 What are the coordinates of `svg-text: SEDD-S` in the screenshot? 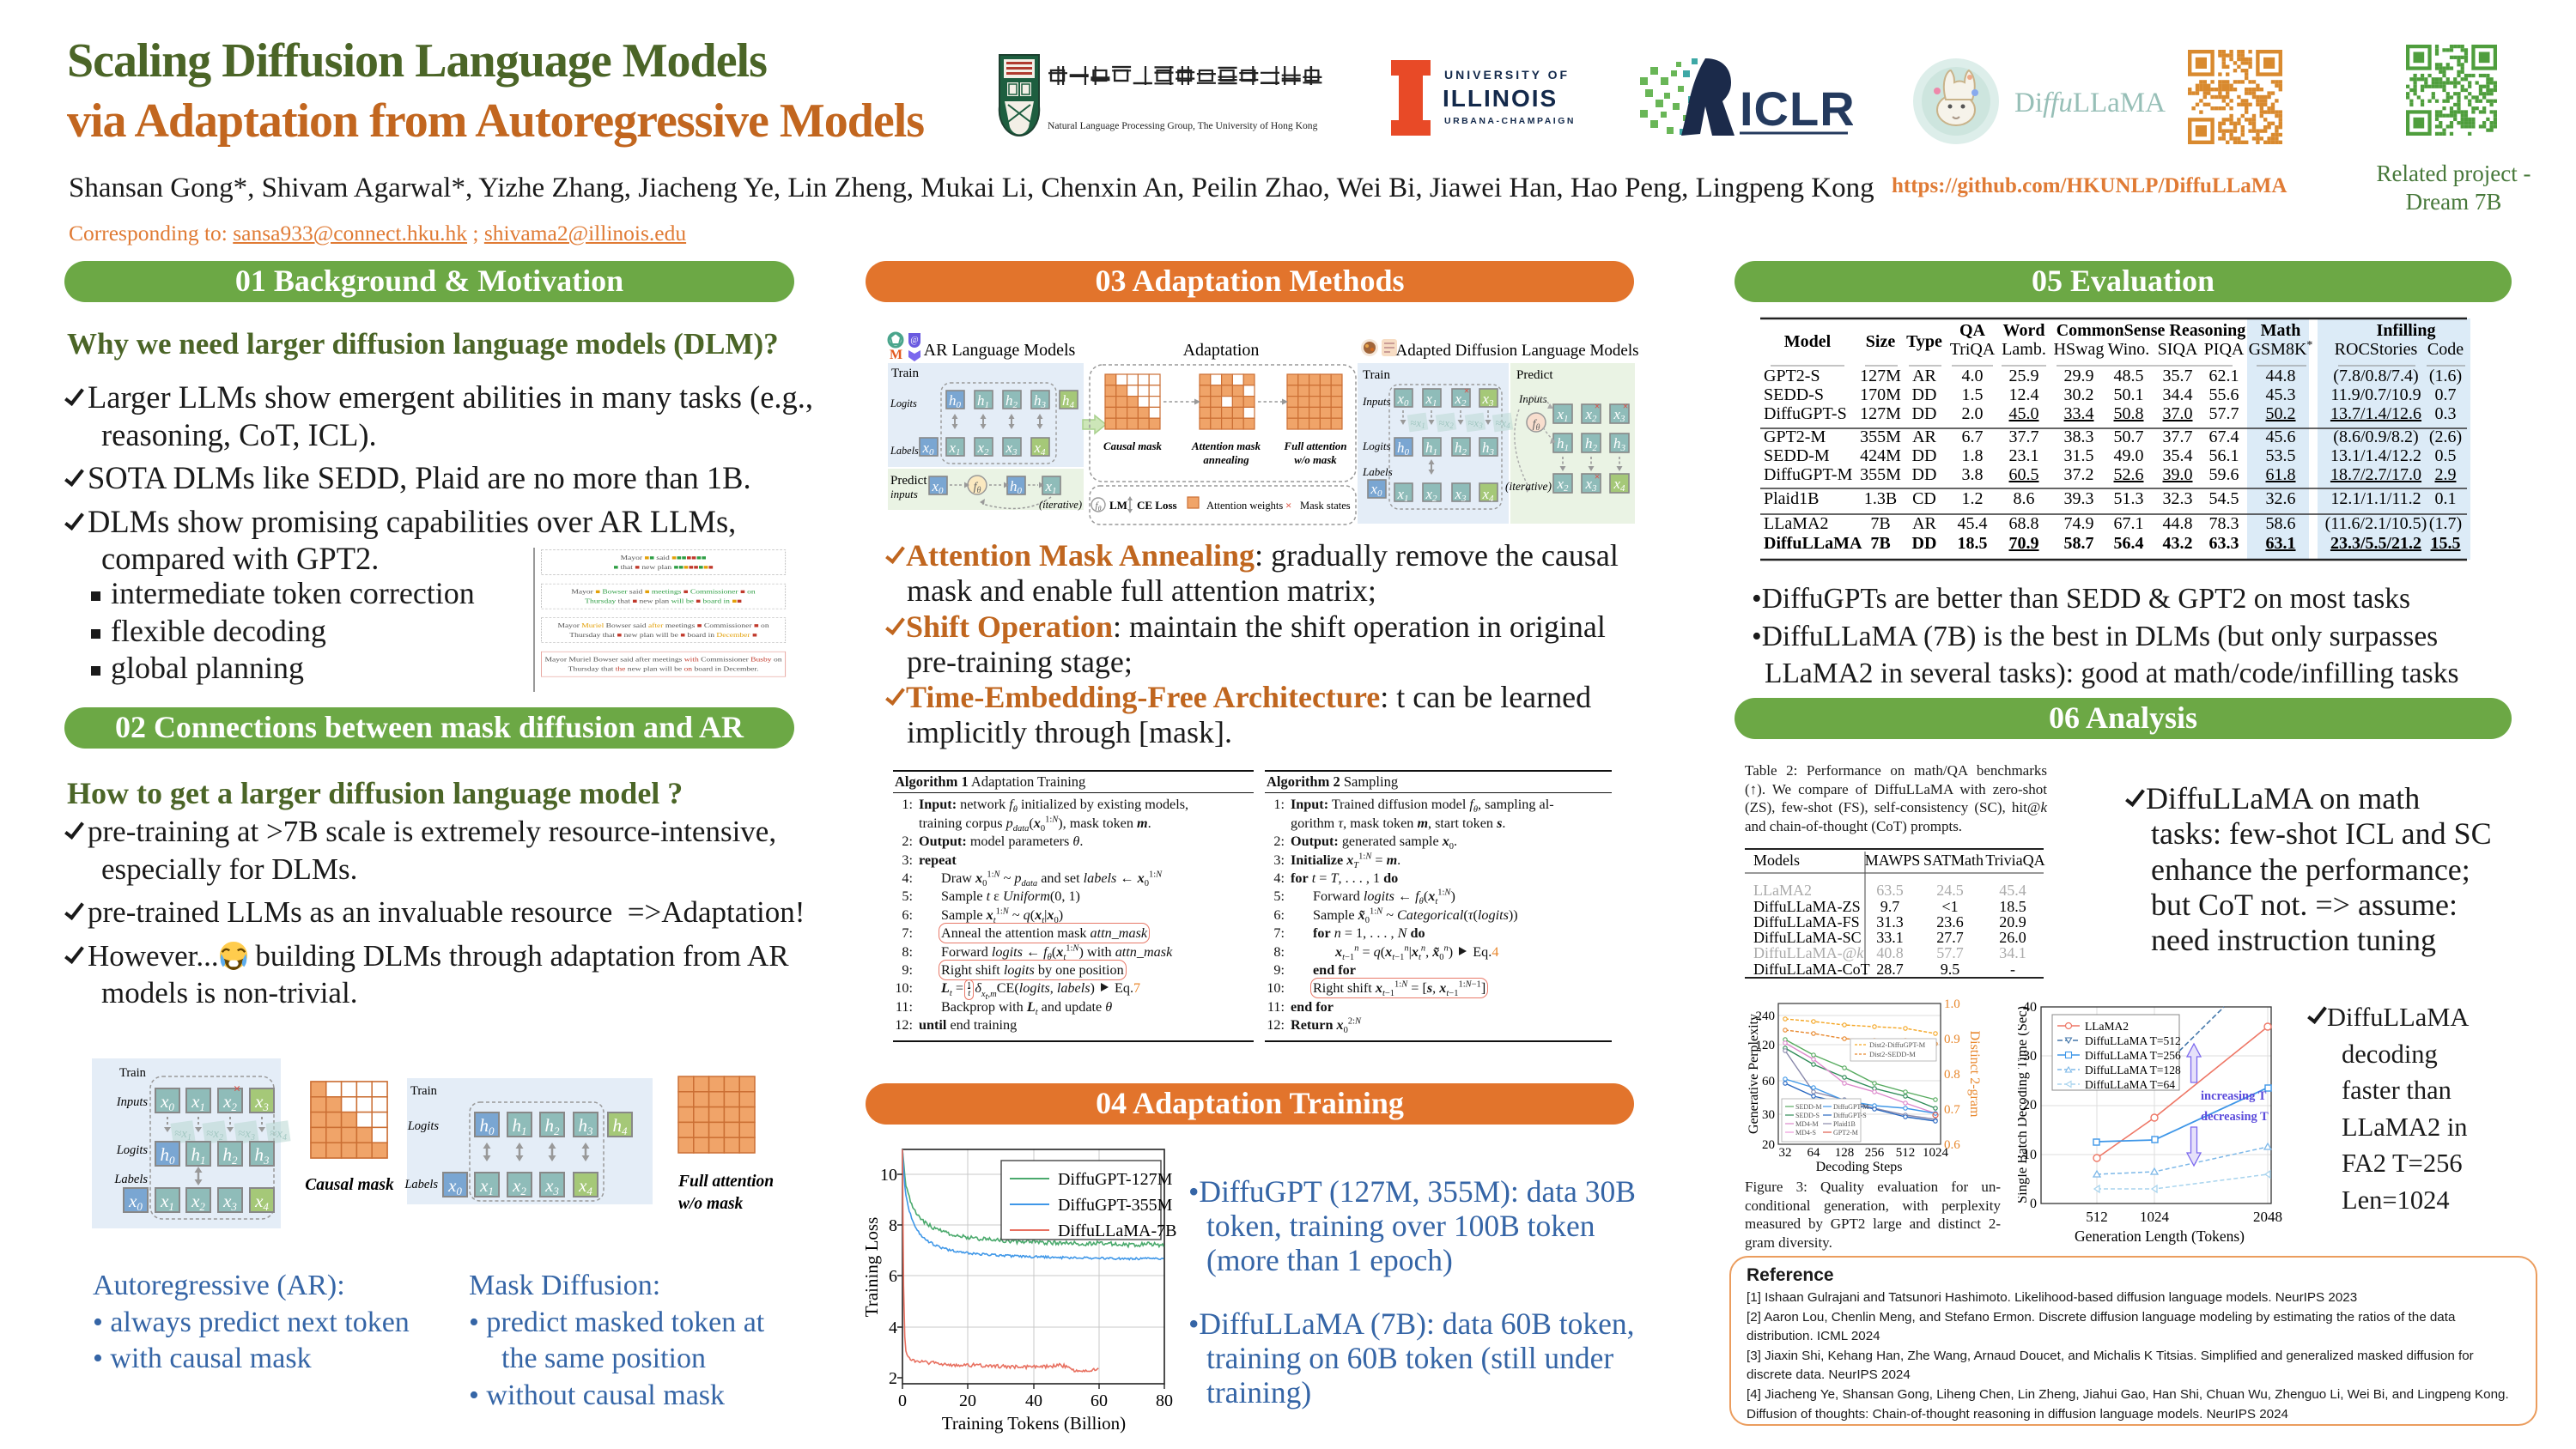 It's located at (1794, 394).